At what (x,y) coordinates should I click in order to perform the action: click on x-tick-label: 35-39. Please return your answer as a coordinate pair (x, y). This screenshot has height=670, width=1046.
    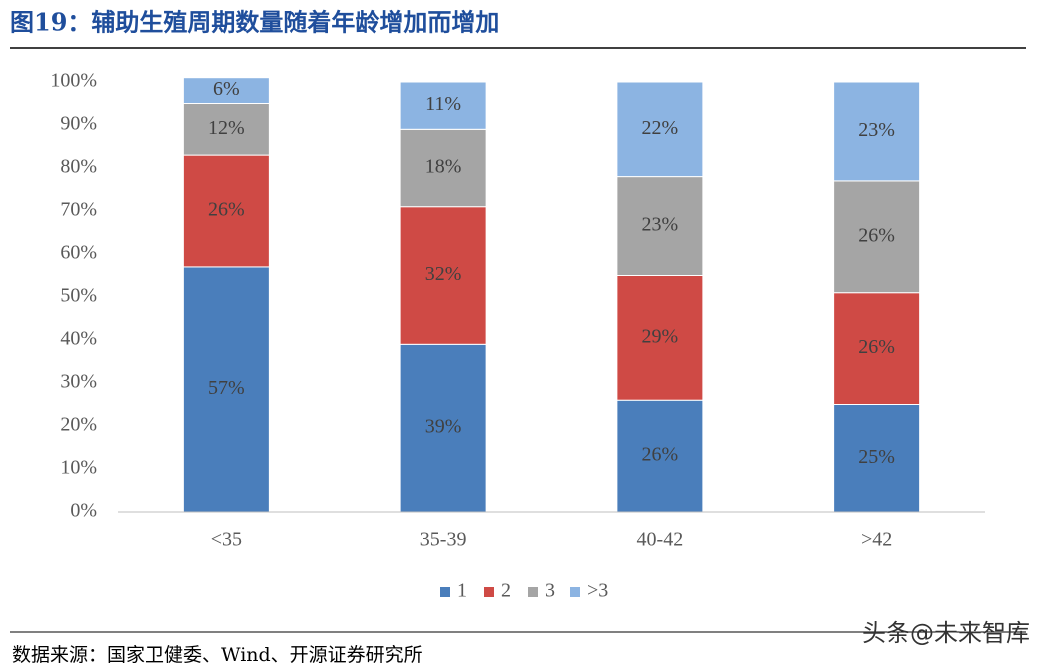
    Looking at the image, I should click on (443, 540).